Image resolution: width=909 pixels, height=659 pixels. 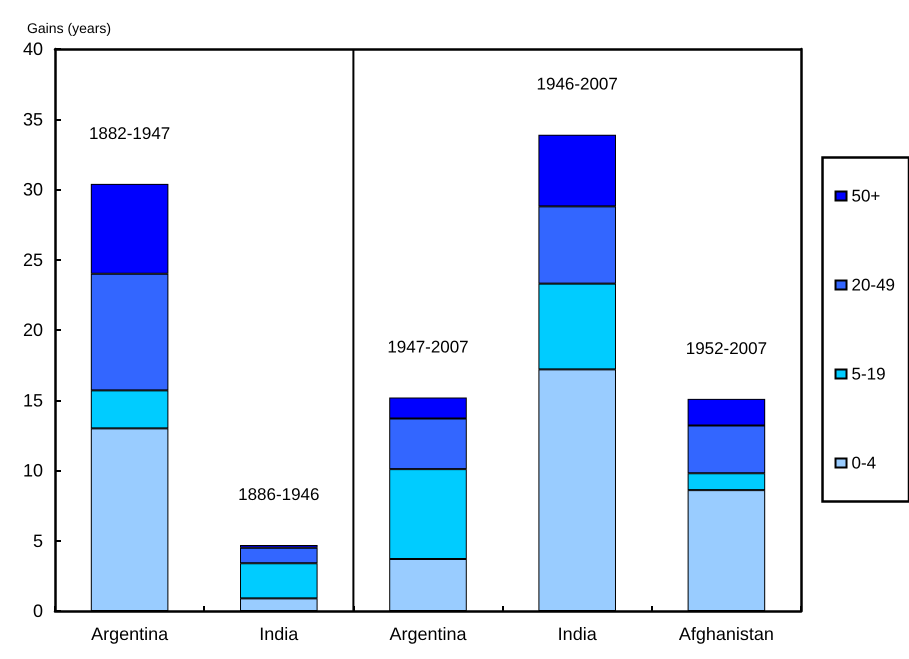 What do you see at coordinates (37, 611) in the screenshot?
I see `y-tick-label: 0` at bounding box center [37, 611].